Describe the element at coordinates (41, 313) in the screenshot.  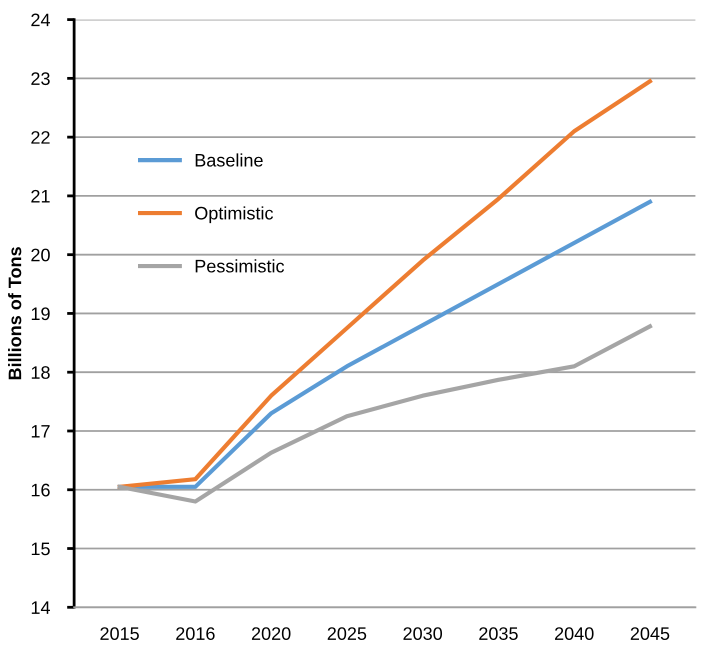
I see `y-tick-label: 19` at that location.